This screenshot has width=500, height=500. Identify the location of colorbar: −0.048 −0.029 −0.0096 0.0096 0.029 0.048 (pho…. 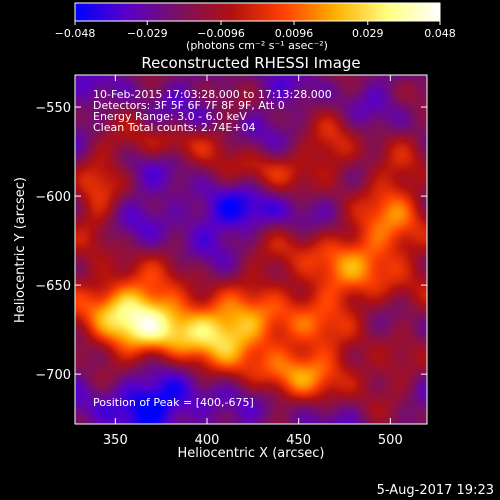
(255, 27).